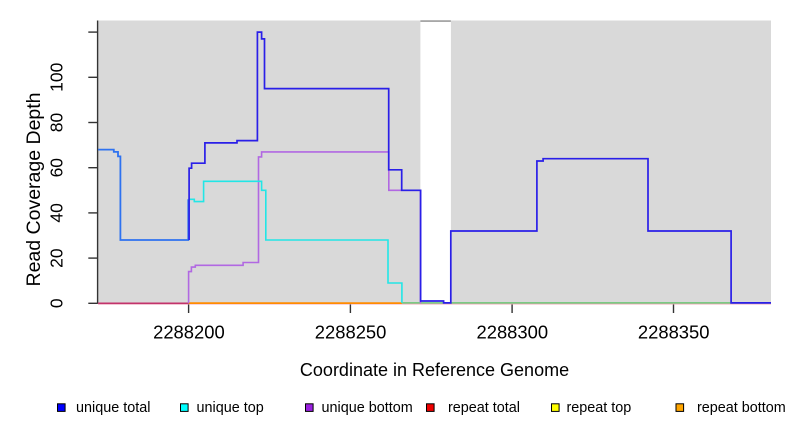 This screenshot has height=432, width=792. What do you see at coordinates (34, 189) in the screenshot?
I see `svg-text: Read Coverage Depth` at bounding box center [34, 189].